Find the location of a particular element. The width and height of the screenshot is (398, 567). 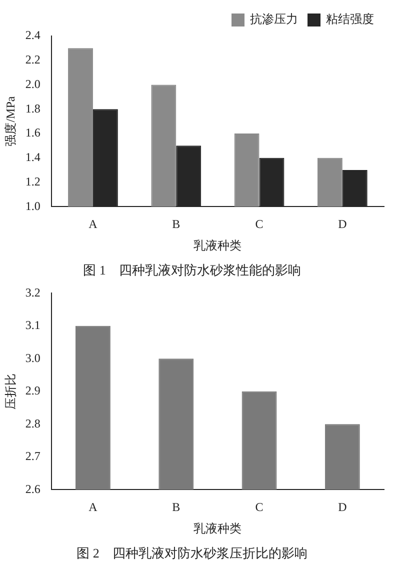

y-tick-label: 1.4 is located at coordinates (32, 157).